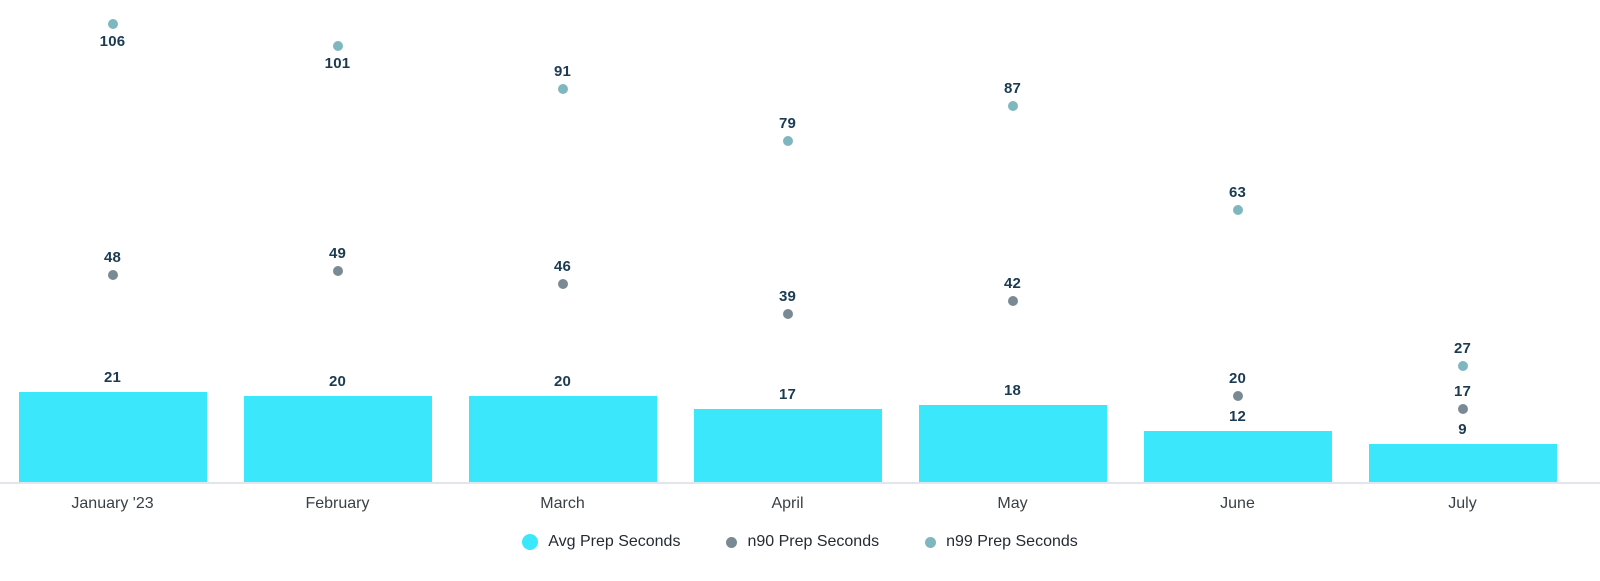 The width and height of the screenshot is (1600, 581). I want to click on n90-dot-march, so click(562, 283).